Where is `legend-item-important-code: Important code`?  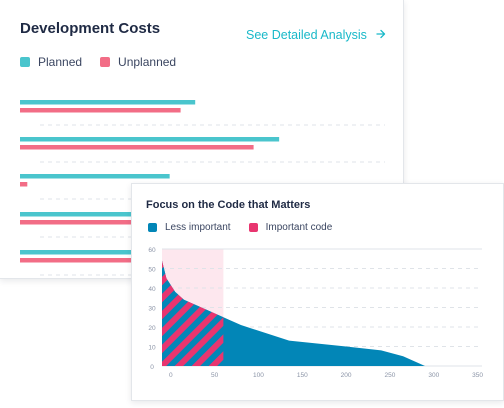 legend-item-important-code: Important code is located at coordinates (290, 227).